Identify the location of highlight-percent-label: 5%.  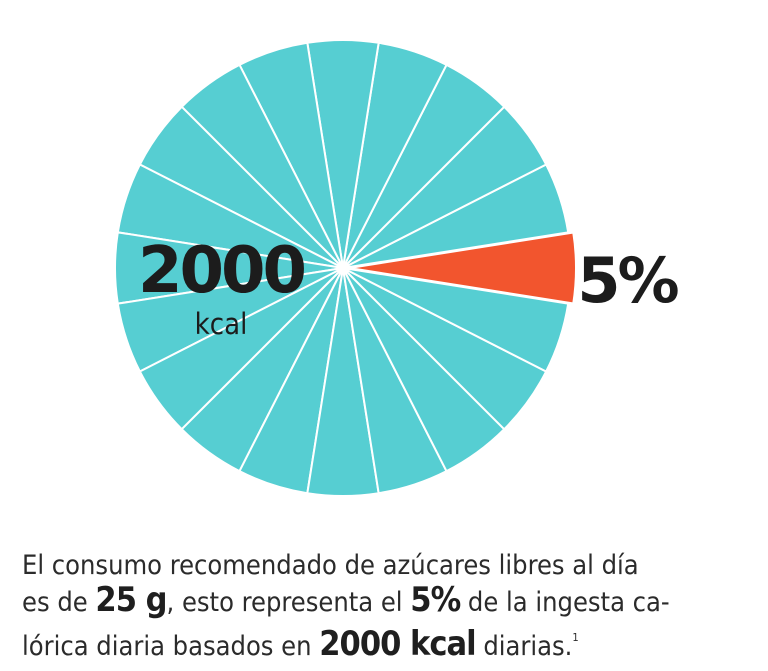
(627, 280).